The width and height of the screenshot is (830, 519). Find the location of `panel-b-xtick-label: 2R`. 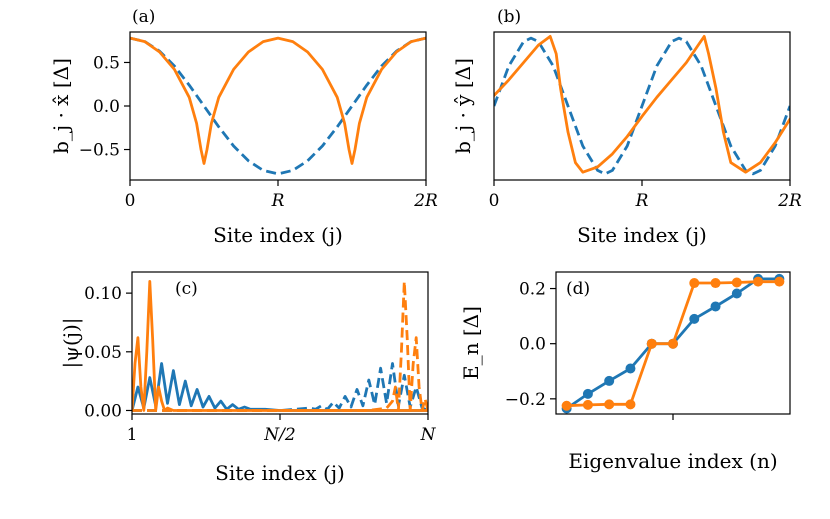

panel-b-xtick-label: 2R is located at coordinates (789, 201).